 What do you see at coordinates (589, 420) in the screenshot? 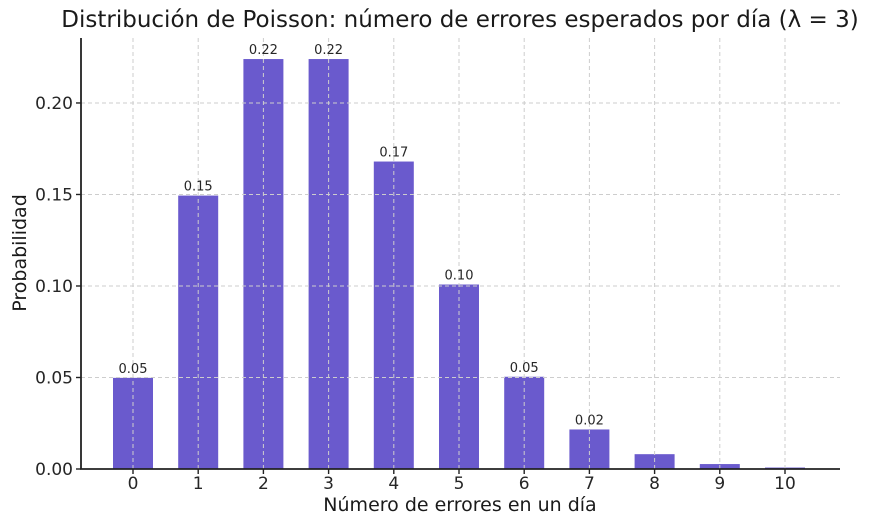
I see `bar-value-label: 0.02` at bounding box center [589, 420].